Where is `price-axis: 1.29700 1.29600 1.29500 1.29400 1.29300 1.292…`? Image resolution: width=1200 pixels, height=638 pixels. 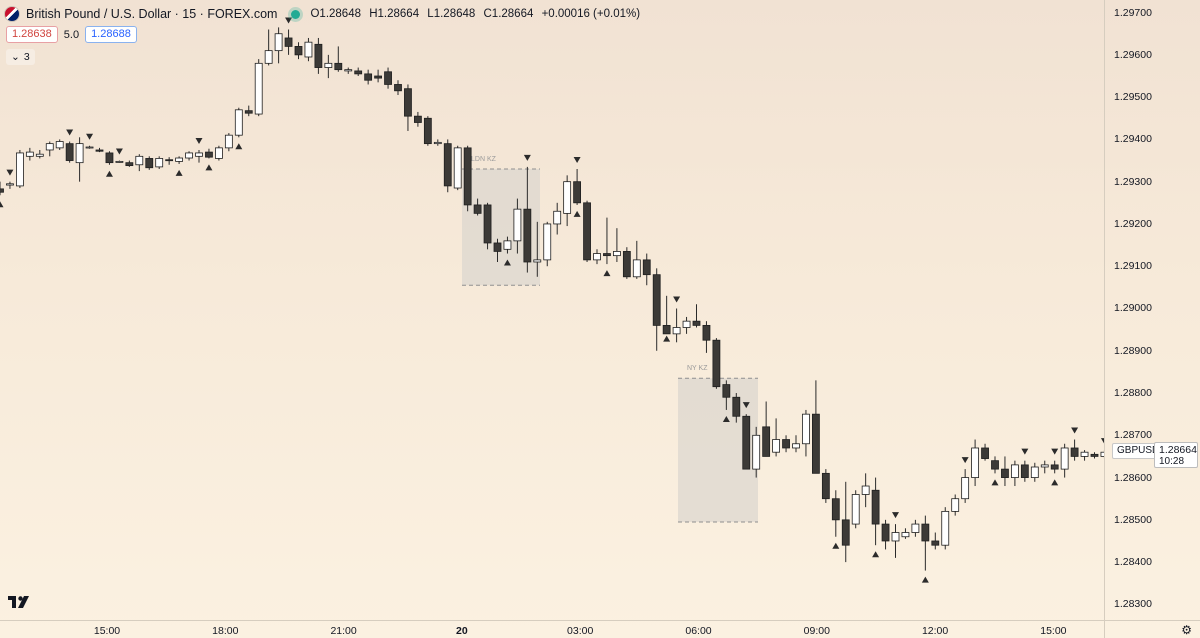
price-axis: 1.29700 1.29600 1.29500 1.29400 1.29300 1.292… is located at coordinates (1152, 310).